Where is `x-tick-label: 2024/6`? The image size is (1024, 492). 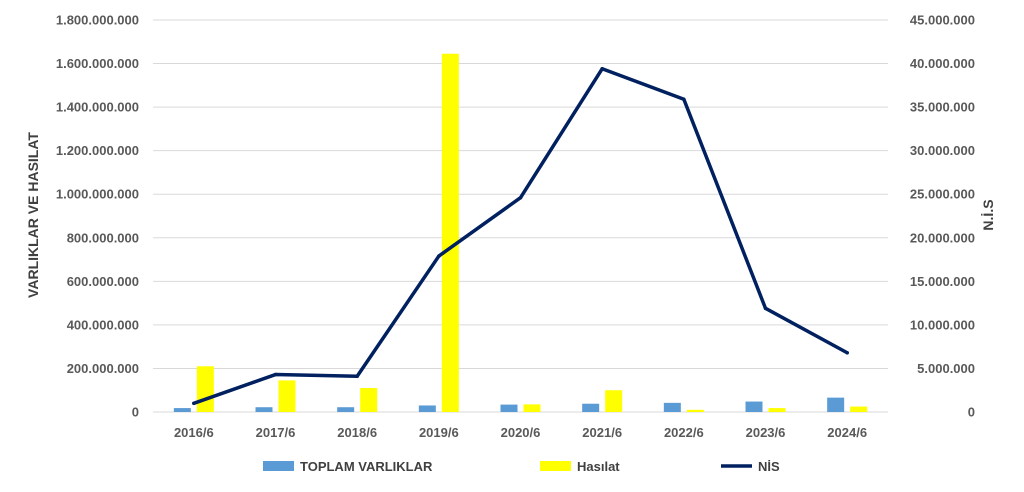 x-tick-label: 2024/6 is located at coordinates (847, 432).